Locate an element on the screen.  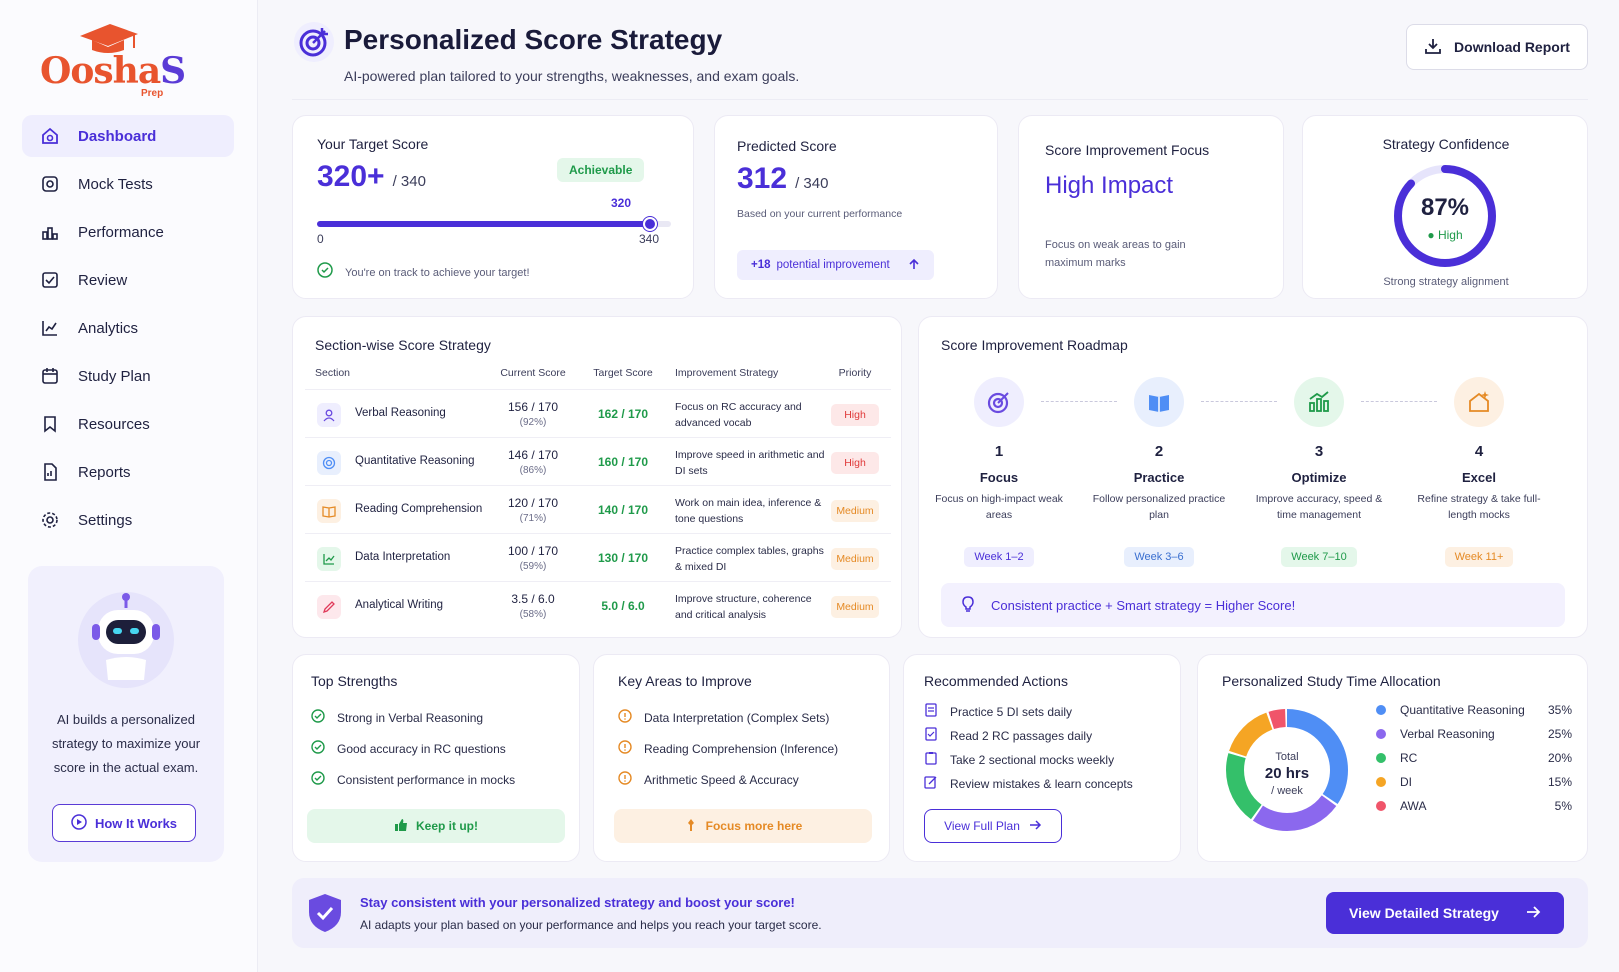
roadmap-title: Score Improvement Roadmap is located at coordinates (1034, 345).